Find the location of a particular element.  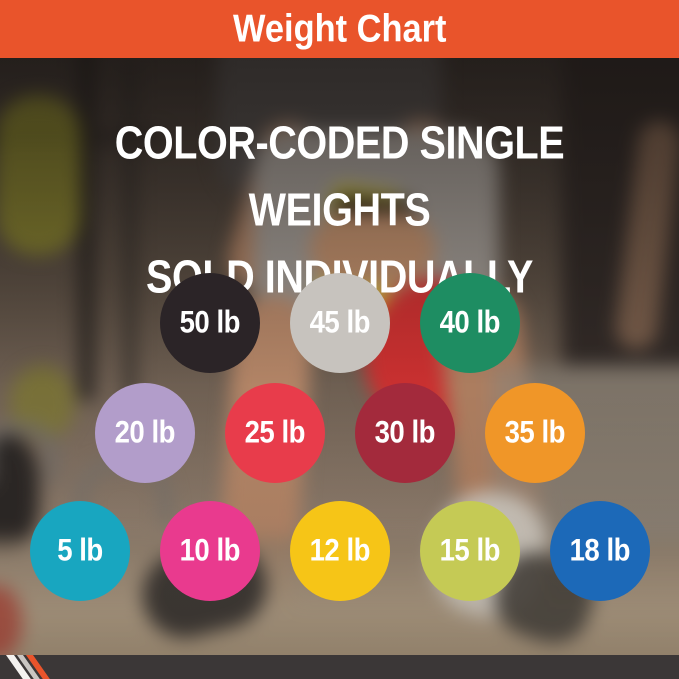

weight-circle-5lb: 5 lb is located at coordinates (79, 551).